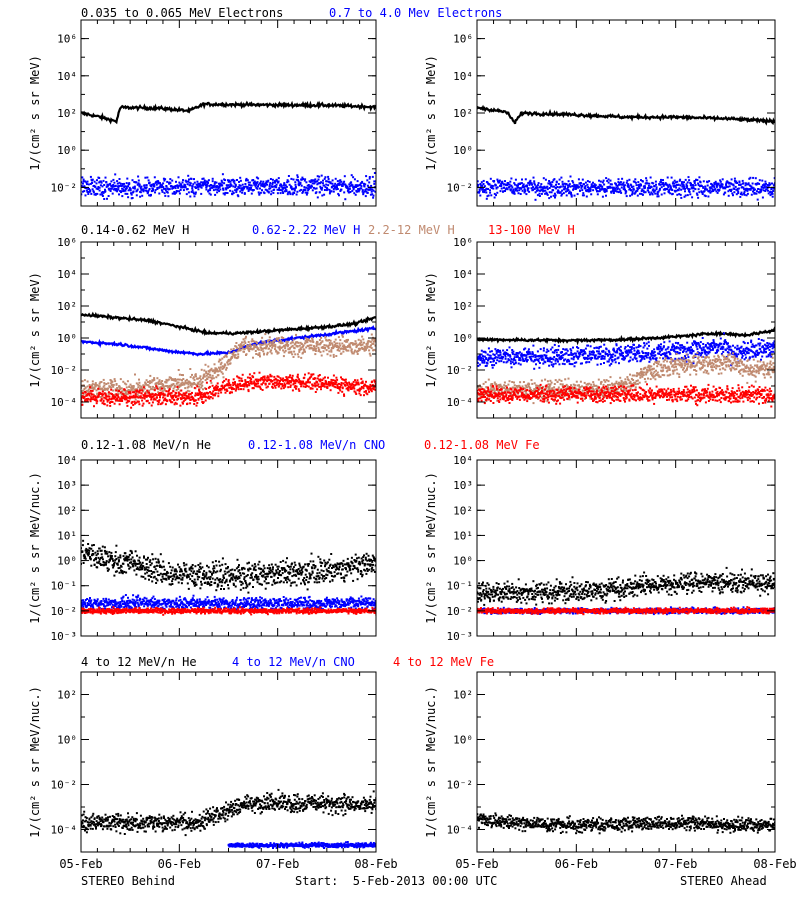 The height and width of the screenshot is (904, 800). I want to click on y-tick-label: 10⁴, so click(67, 274).